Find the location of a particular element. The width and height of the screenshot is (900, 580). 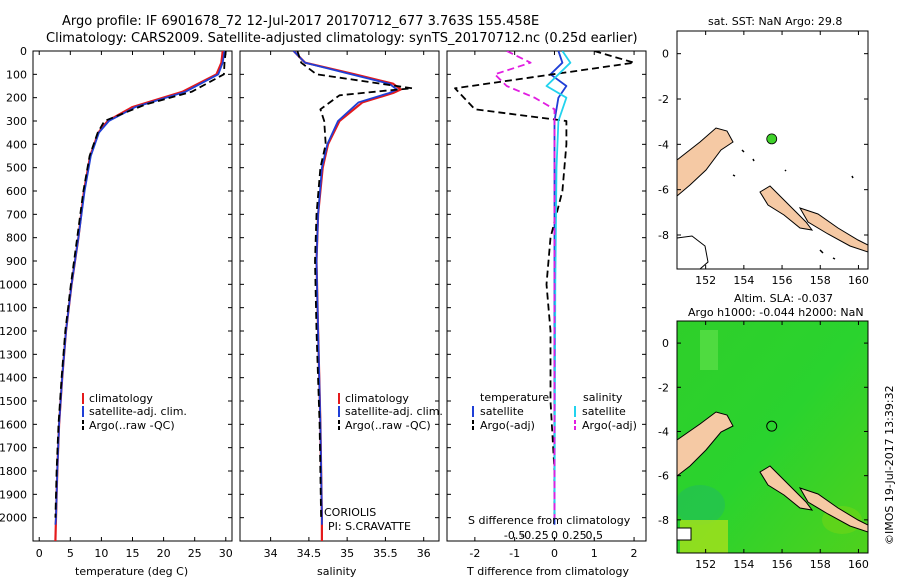

depth-tick-label: 1100 is located at coordinates (13, 308).